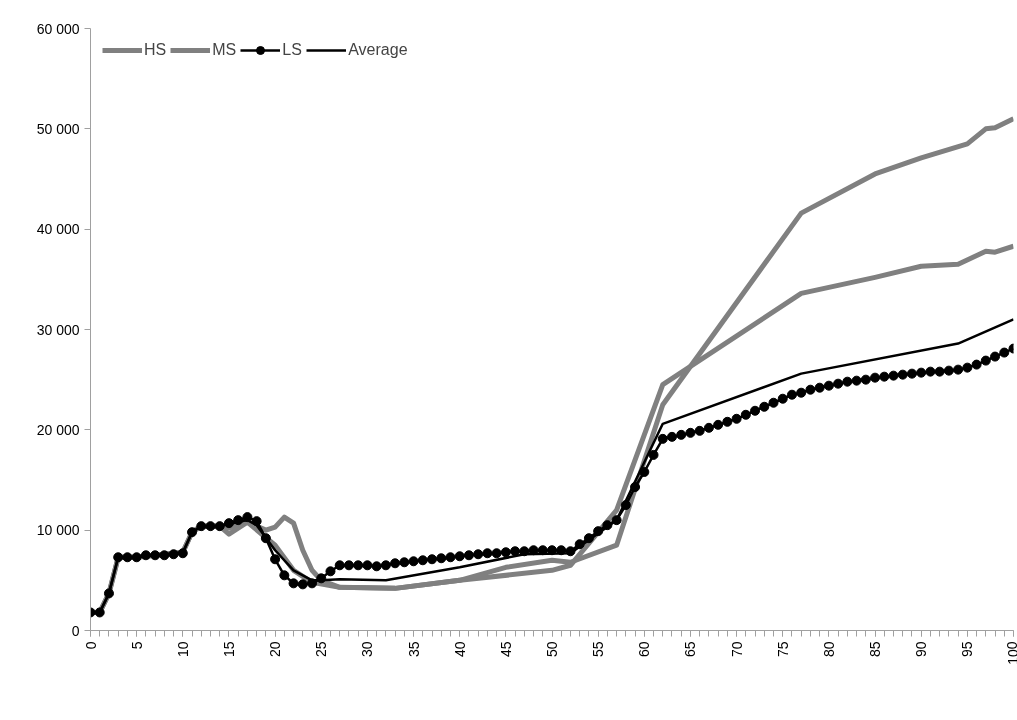  I want to click on x-tick-label: 60, so click(644, 649).